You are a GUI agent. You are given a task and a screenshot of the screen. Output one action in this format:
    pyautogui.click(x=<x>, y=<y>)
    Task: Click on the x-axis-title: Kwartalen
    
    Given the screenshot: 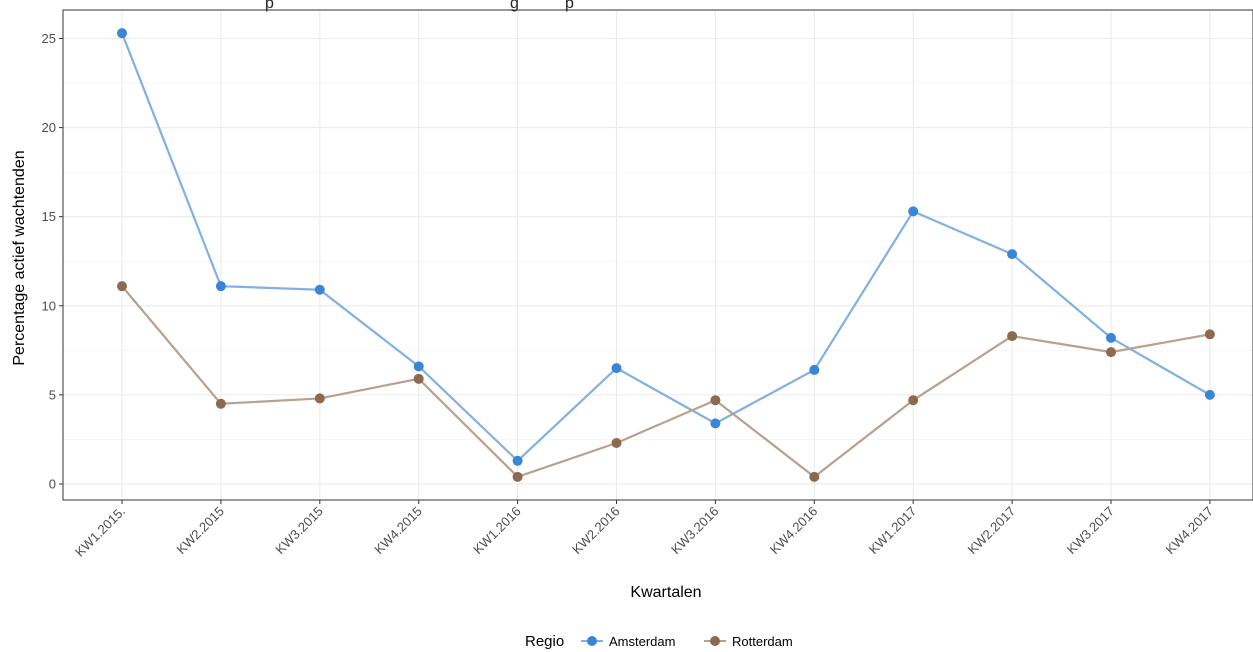 What is the action you would take?
    pyautogui.click(x=665, y=592)
    